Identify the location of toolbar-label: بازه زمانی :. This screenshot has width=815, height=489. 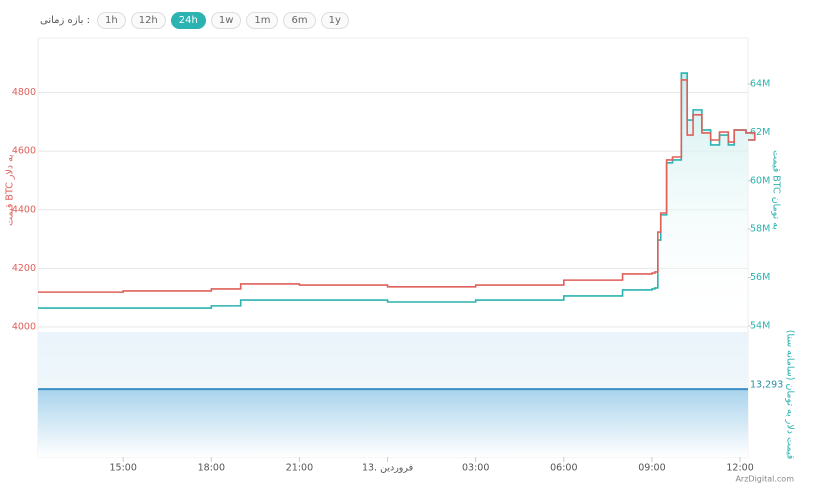
(65, 20).